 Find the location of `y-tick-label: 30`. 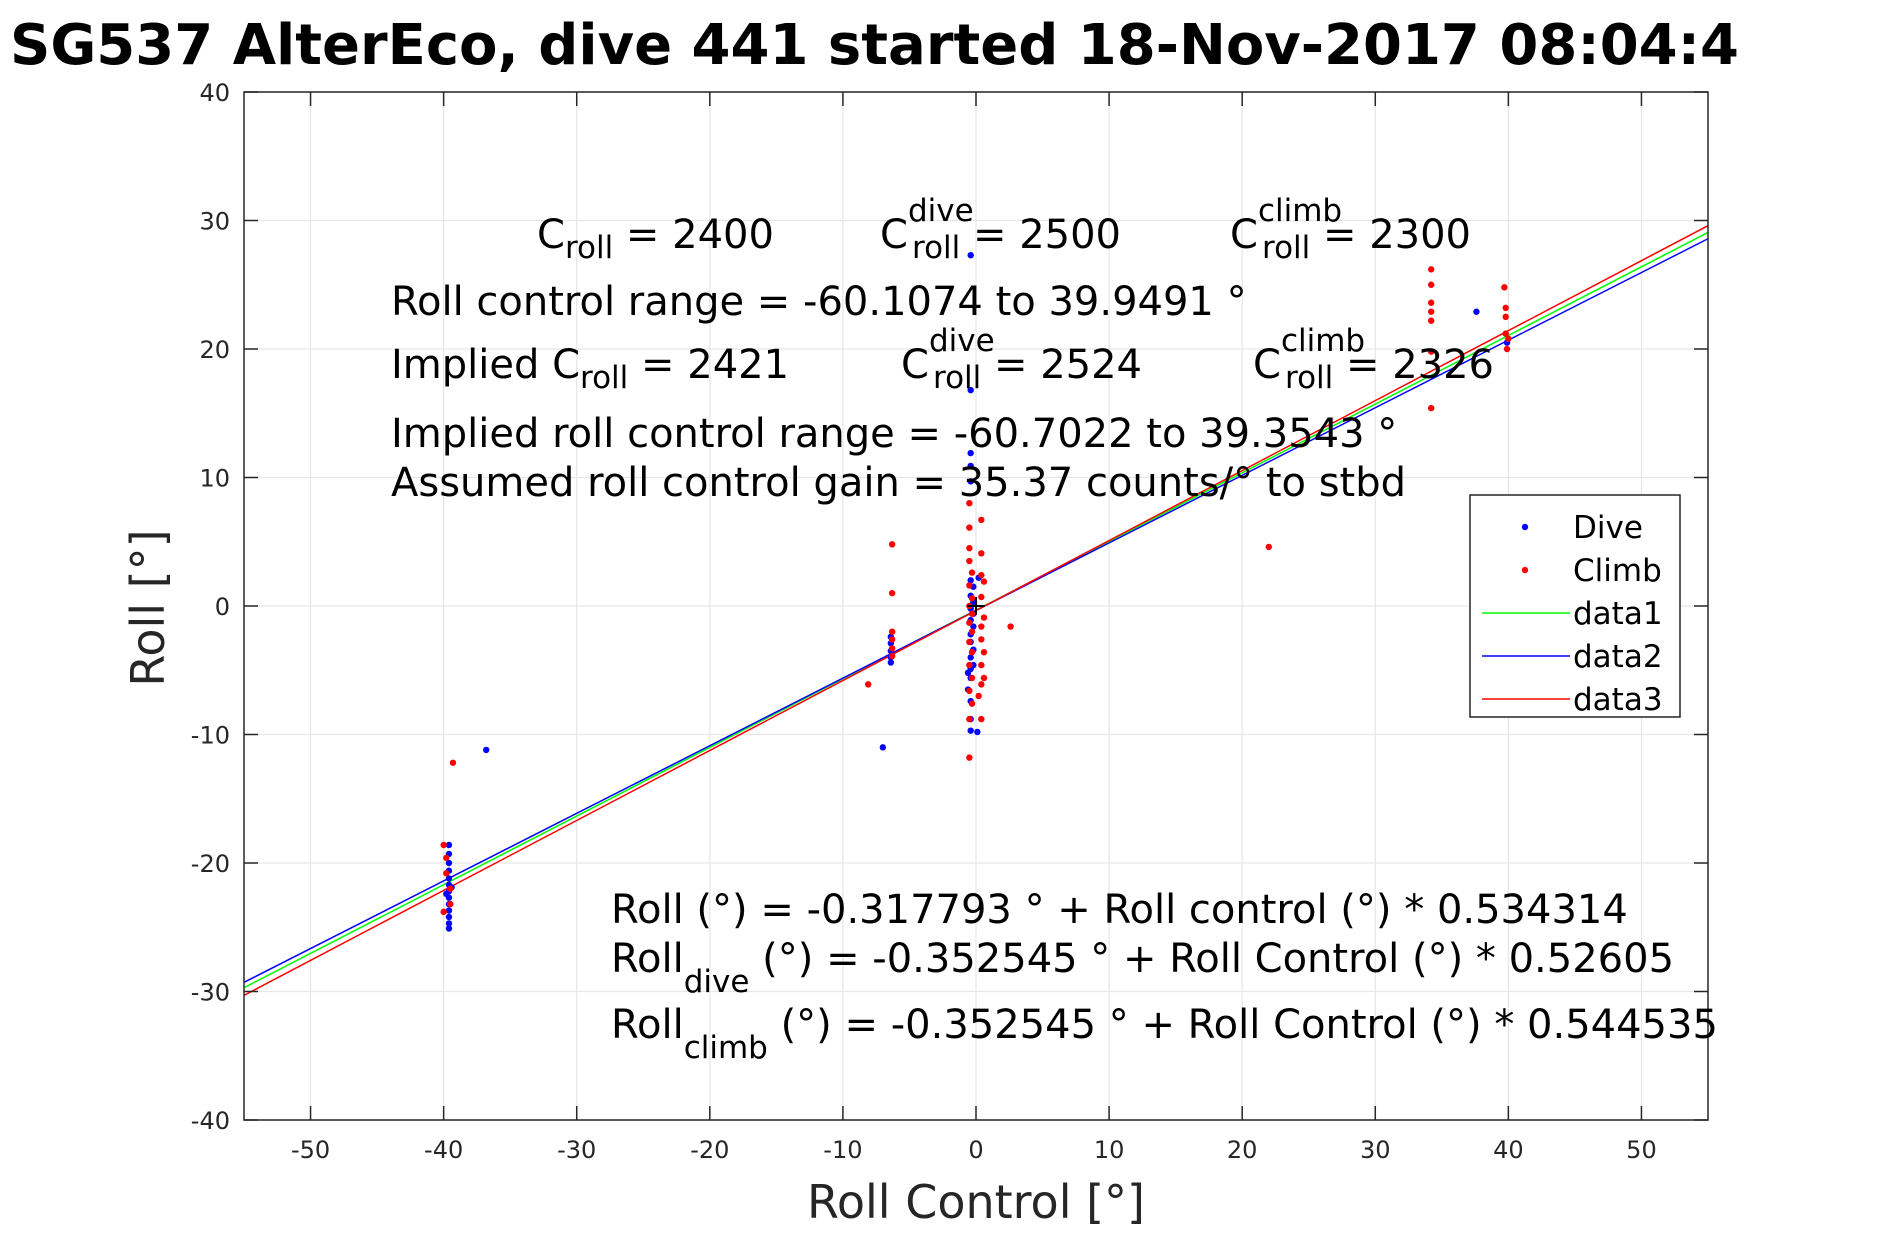

y-tick-label: 30 is located at coordinates (214, 222).